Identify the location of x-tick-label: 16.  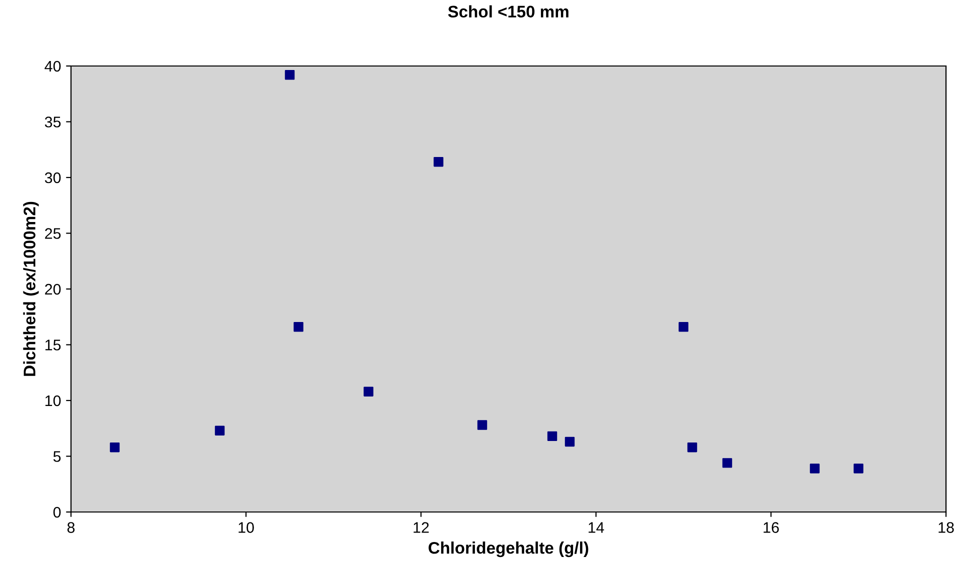
(771, 527).